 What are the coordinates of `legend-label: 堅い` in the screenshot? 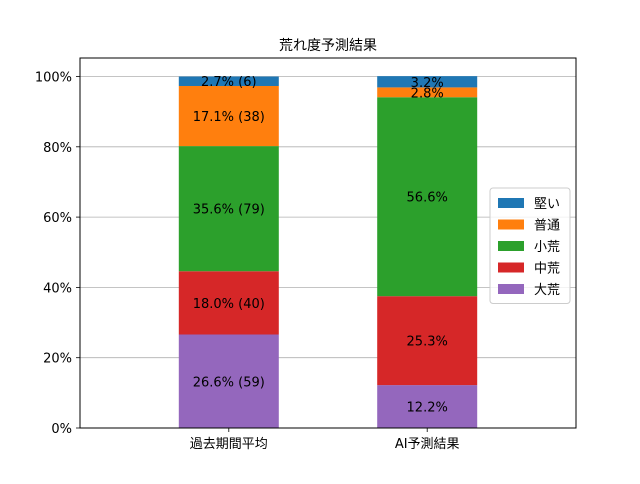 It's located at (547, 204).